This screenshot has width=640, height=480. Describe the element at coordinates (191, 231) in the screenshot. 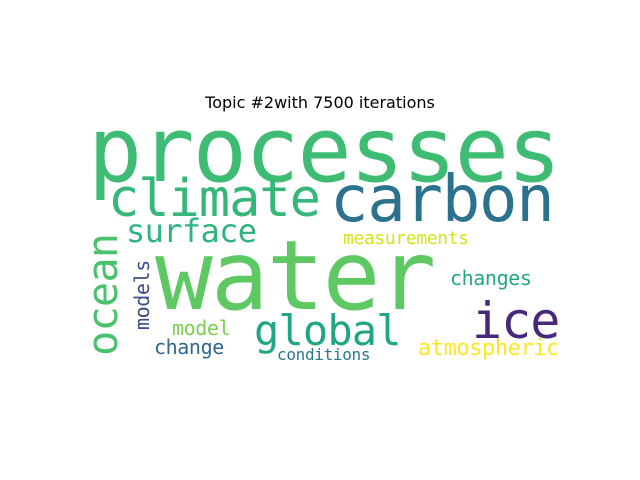

I see `word-surface: surface` at that location.